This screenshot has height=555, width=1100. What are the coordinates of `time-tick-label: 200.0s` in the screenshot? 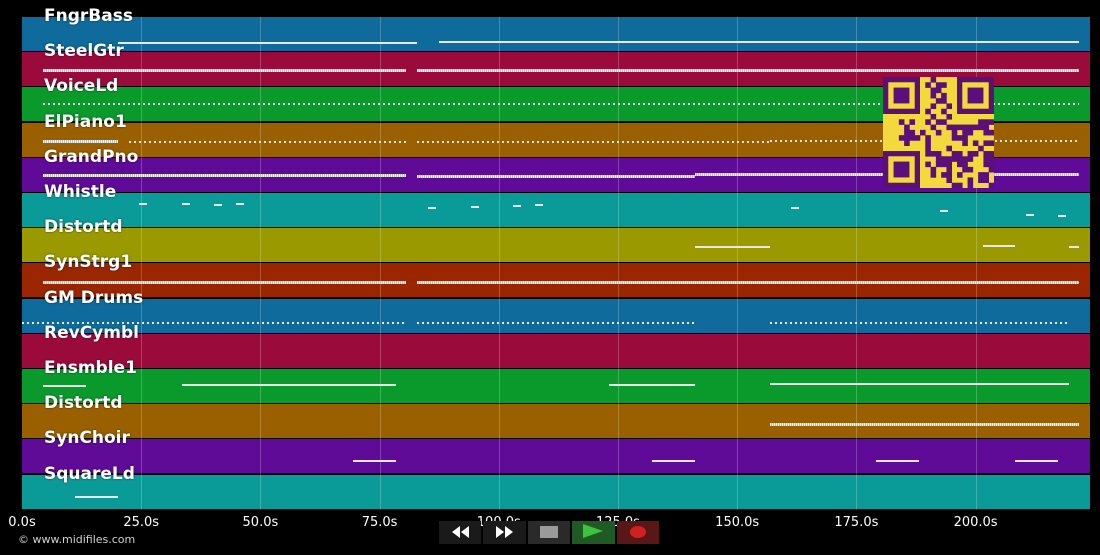 It's located at (975, 522).